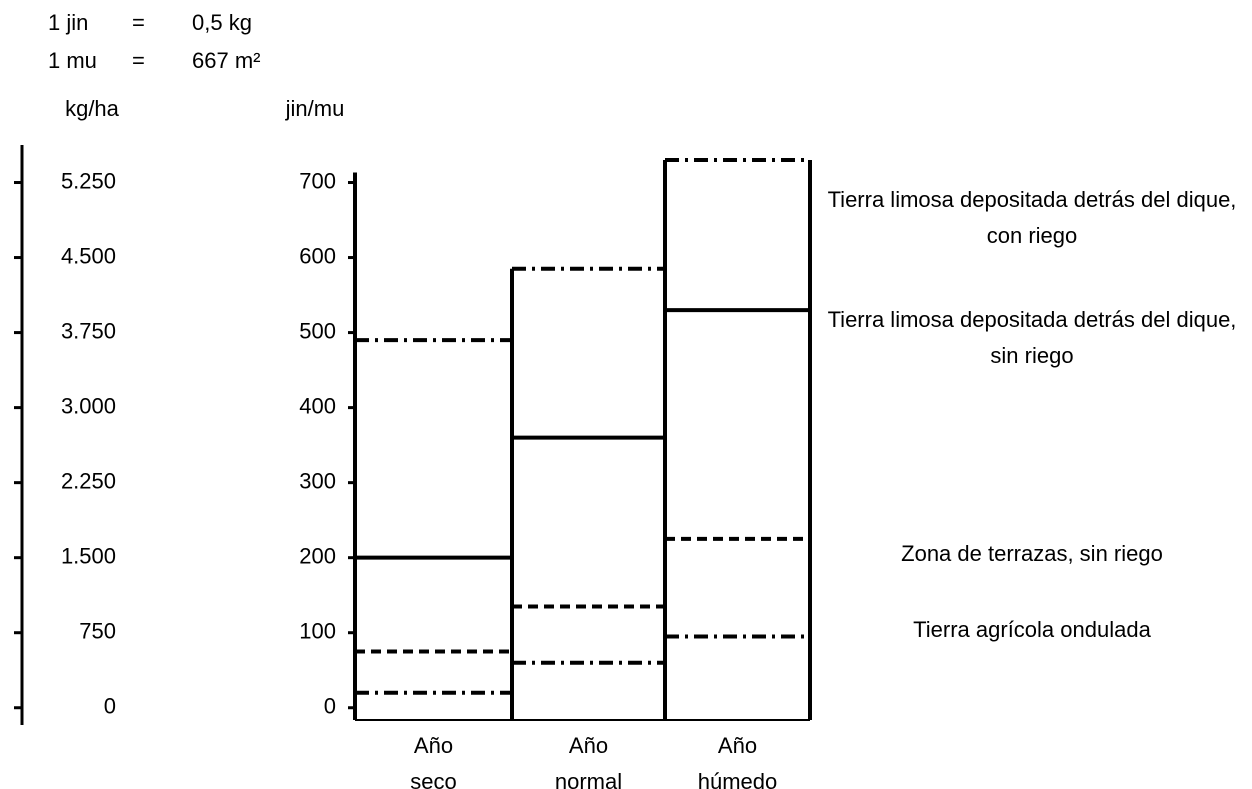  Describe the element at coordinates (68, 22) in the screenshot. I see `conversion-unit: 1 jin` at that location.